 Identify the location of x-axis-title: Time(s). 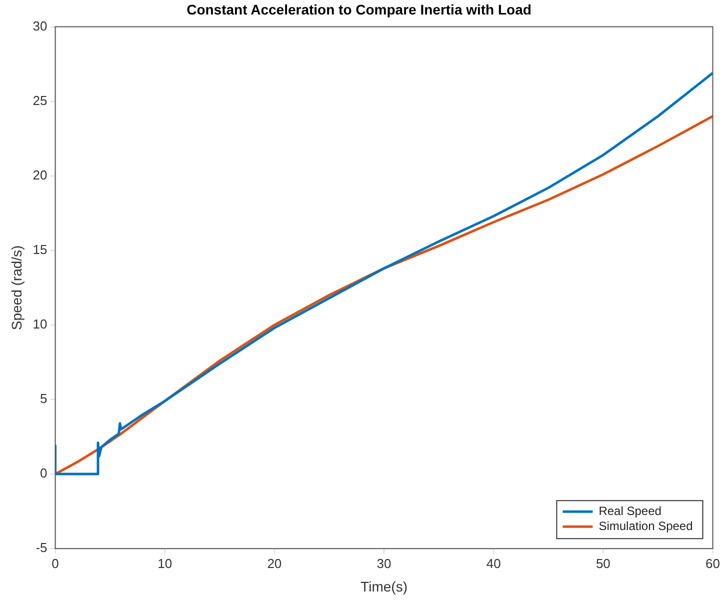
(384, 586).